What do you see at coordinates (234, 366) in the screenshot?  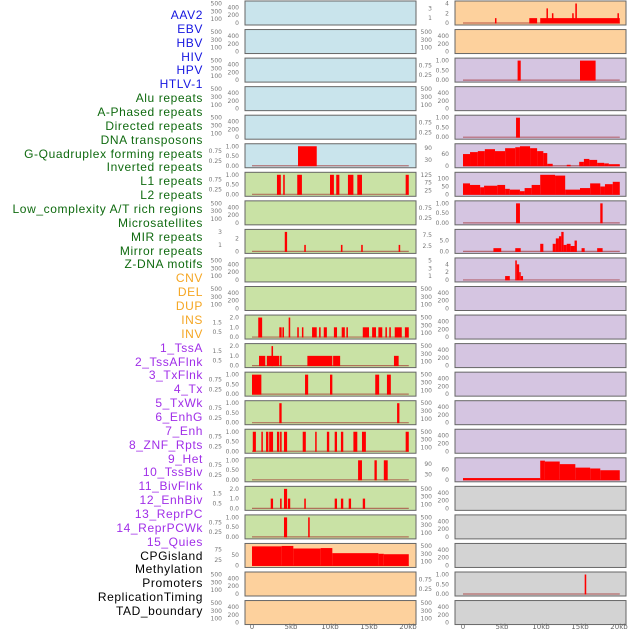 I see `y-tick-label: 0.0` at bounding box center [234, 366].